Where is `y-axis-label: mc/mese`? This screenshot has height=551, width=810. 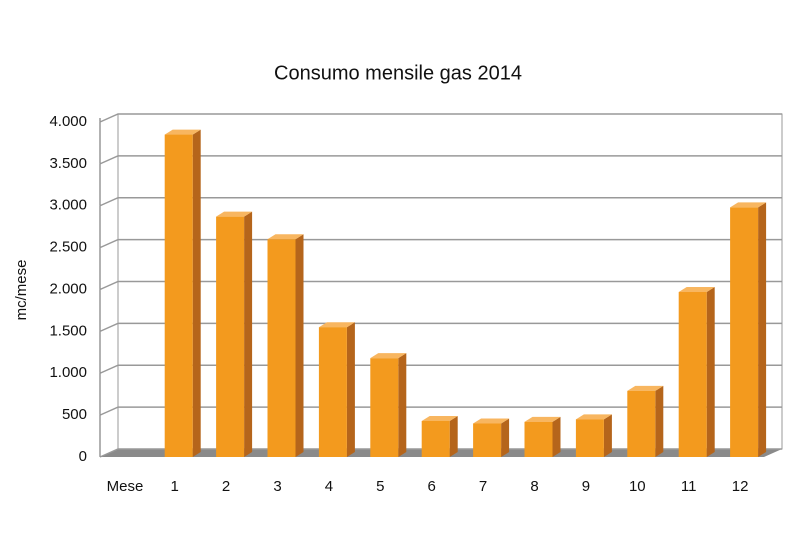 y-axis-label: mc/mese is located at coordinates (21, 290).